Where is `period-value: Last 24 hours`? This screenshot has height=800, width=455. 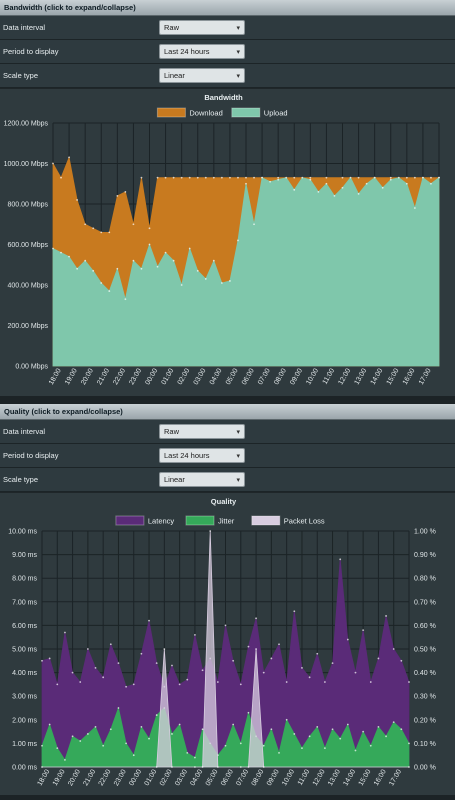 period-value: Last 24 hours is located at coordinates (187, 455).